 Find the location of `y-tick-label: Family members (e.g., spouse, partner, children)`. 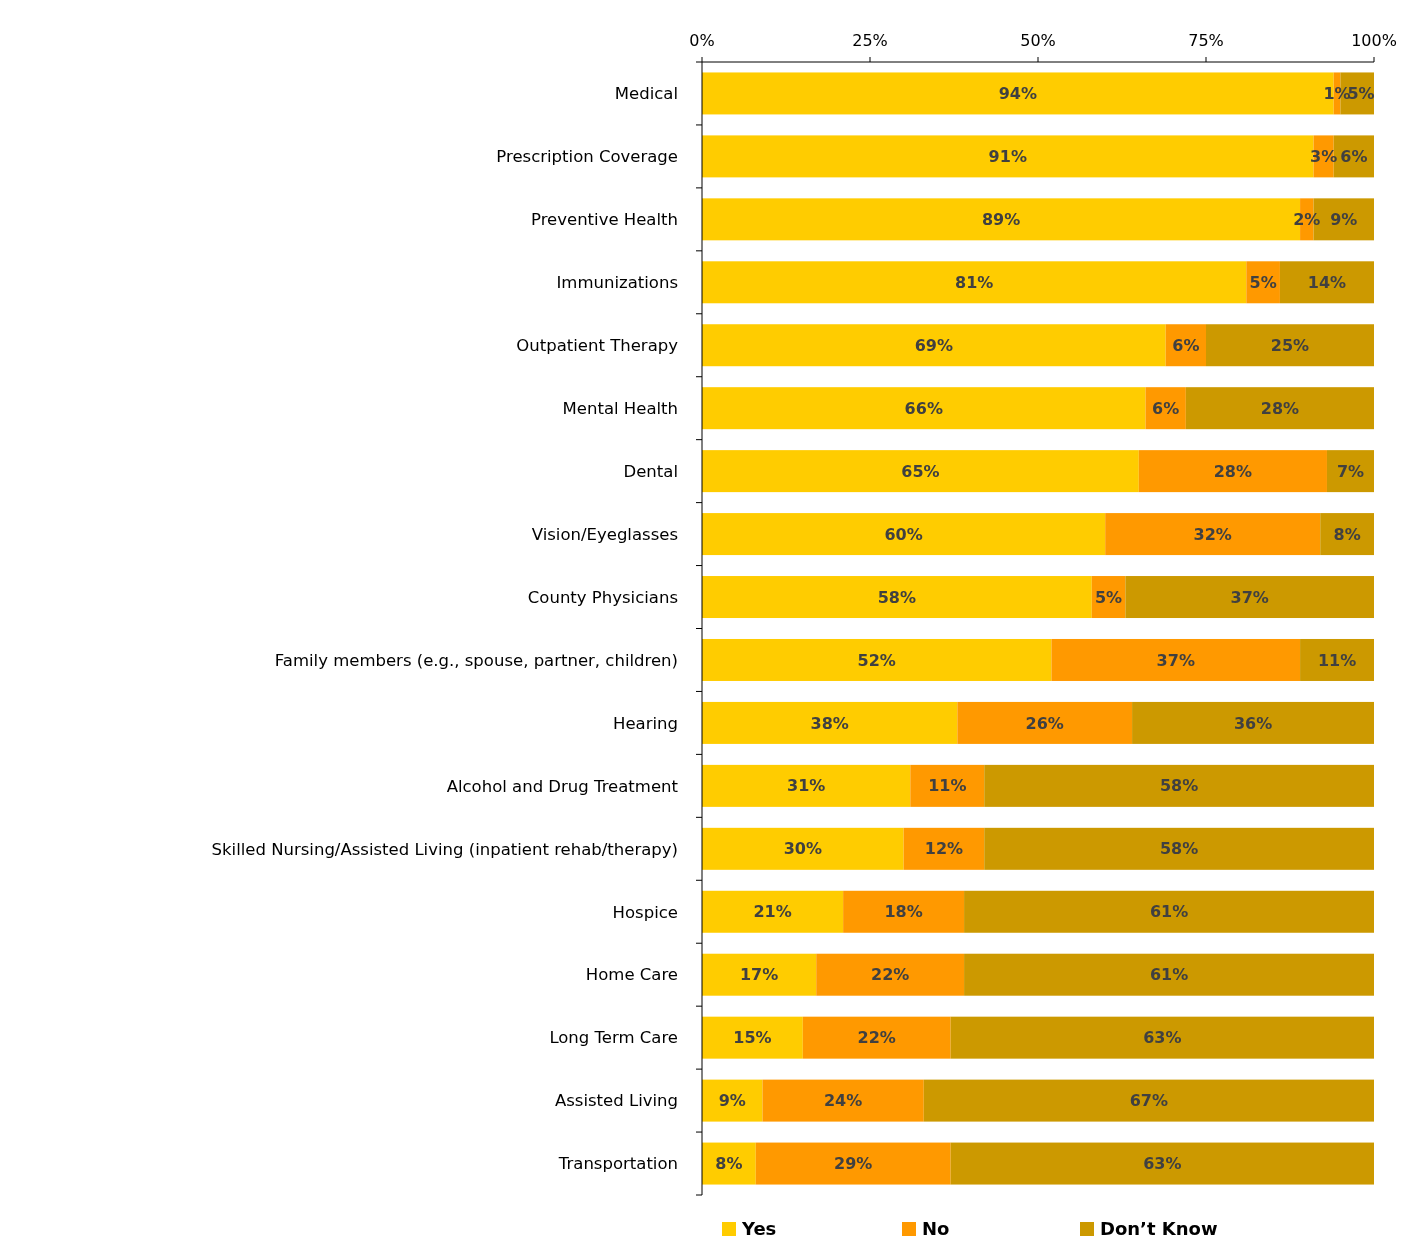

y-tick-label: Family members (e.g., spouse, partner, children) is located at coordinates (476, 660).